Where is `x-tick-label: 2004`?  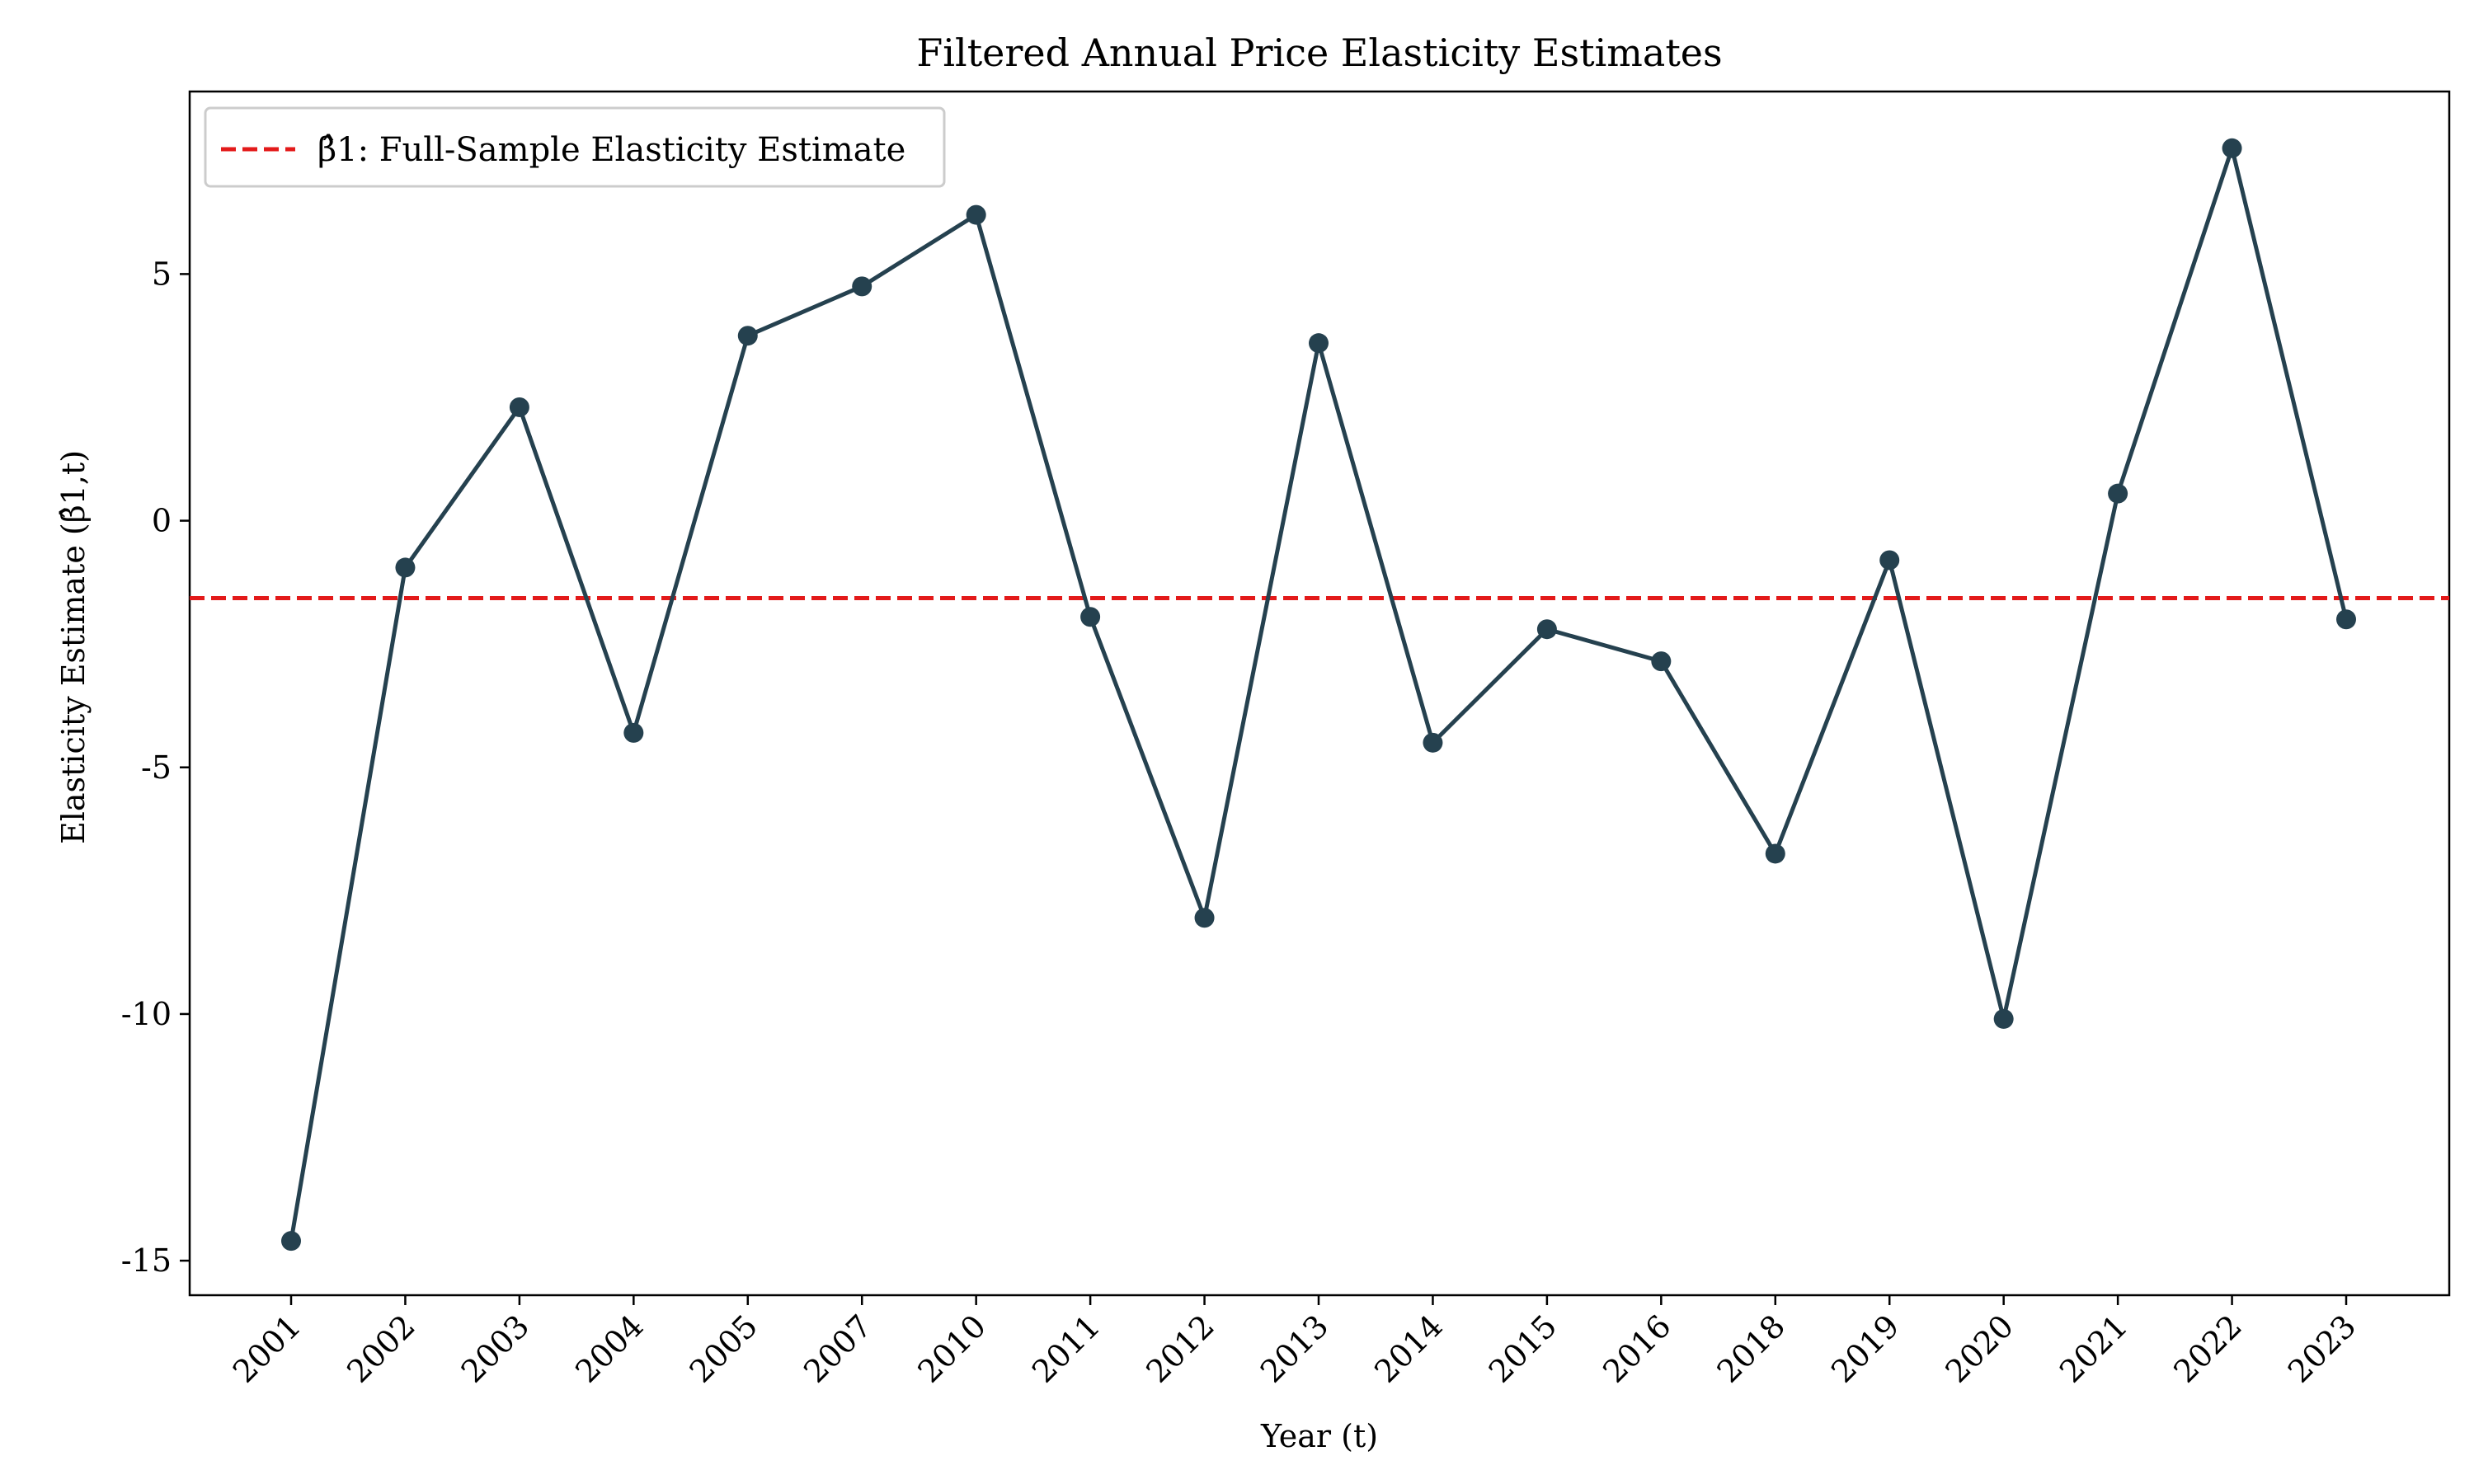
x-tick-label: 2004 is located at coordinates (609, 1349).